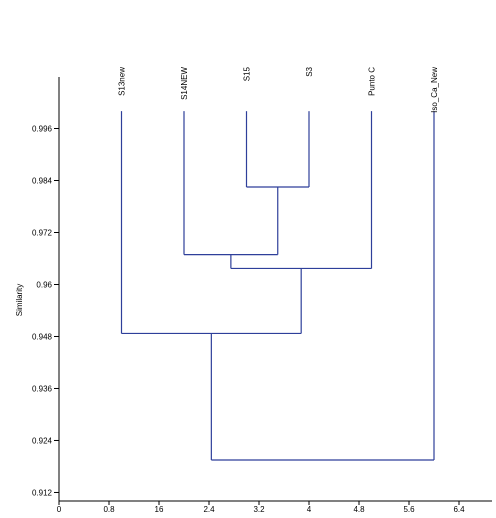 The width and height of the screenshot is (496, 518). Describe the element at coordinates (42, 440) in the screenshot. I see `y-tick-label: 0.924` at that location.